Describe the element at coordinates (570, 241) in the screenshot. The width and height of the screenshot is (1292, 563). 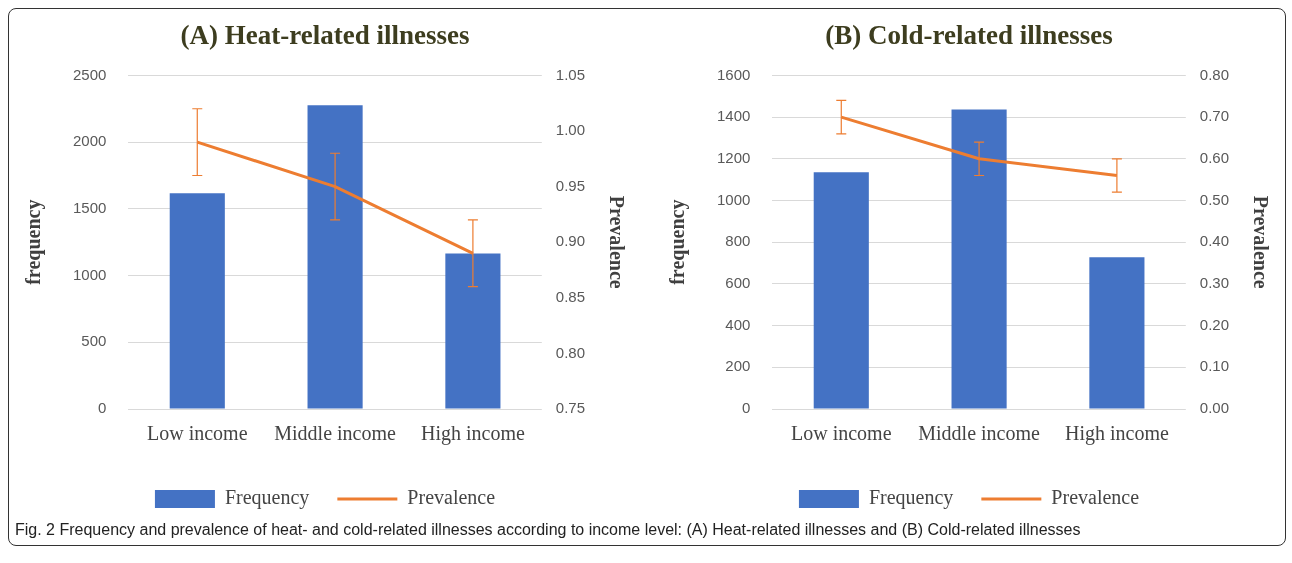
I see `y2-tick-label: 0.90` at that location.